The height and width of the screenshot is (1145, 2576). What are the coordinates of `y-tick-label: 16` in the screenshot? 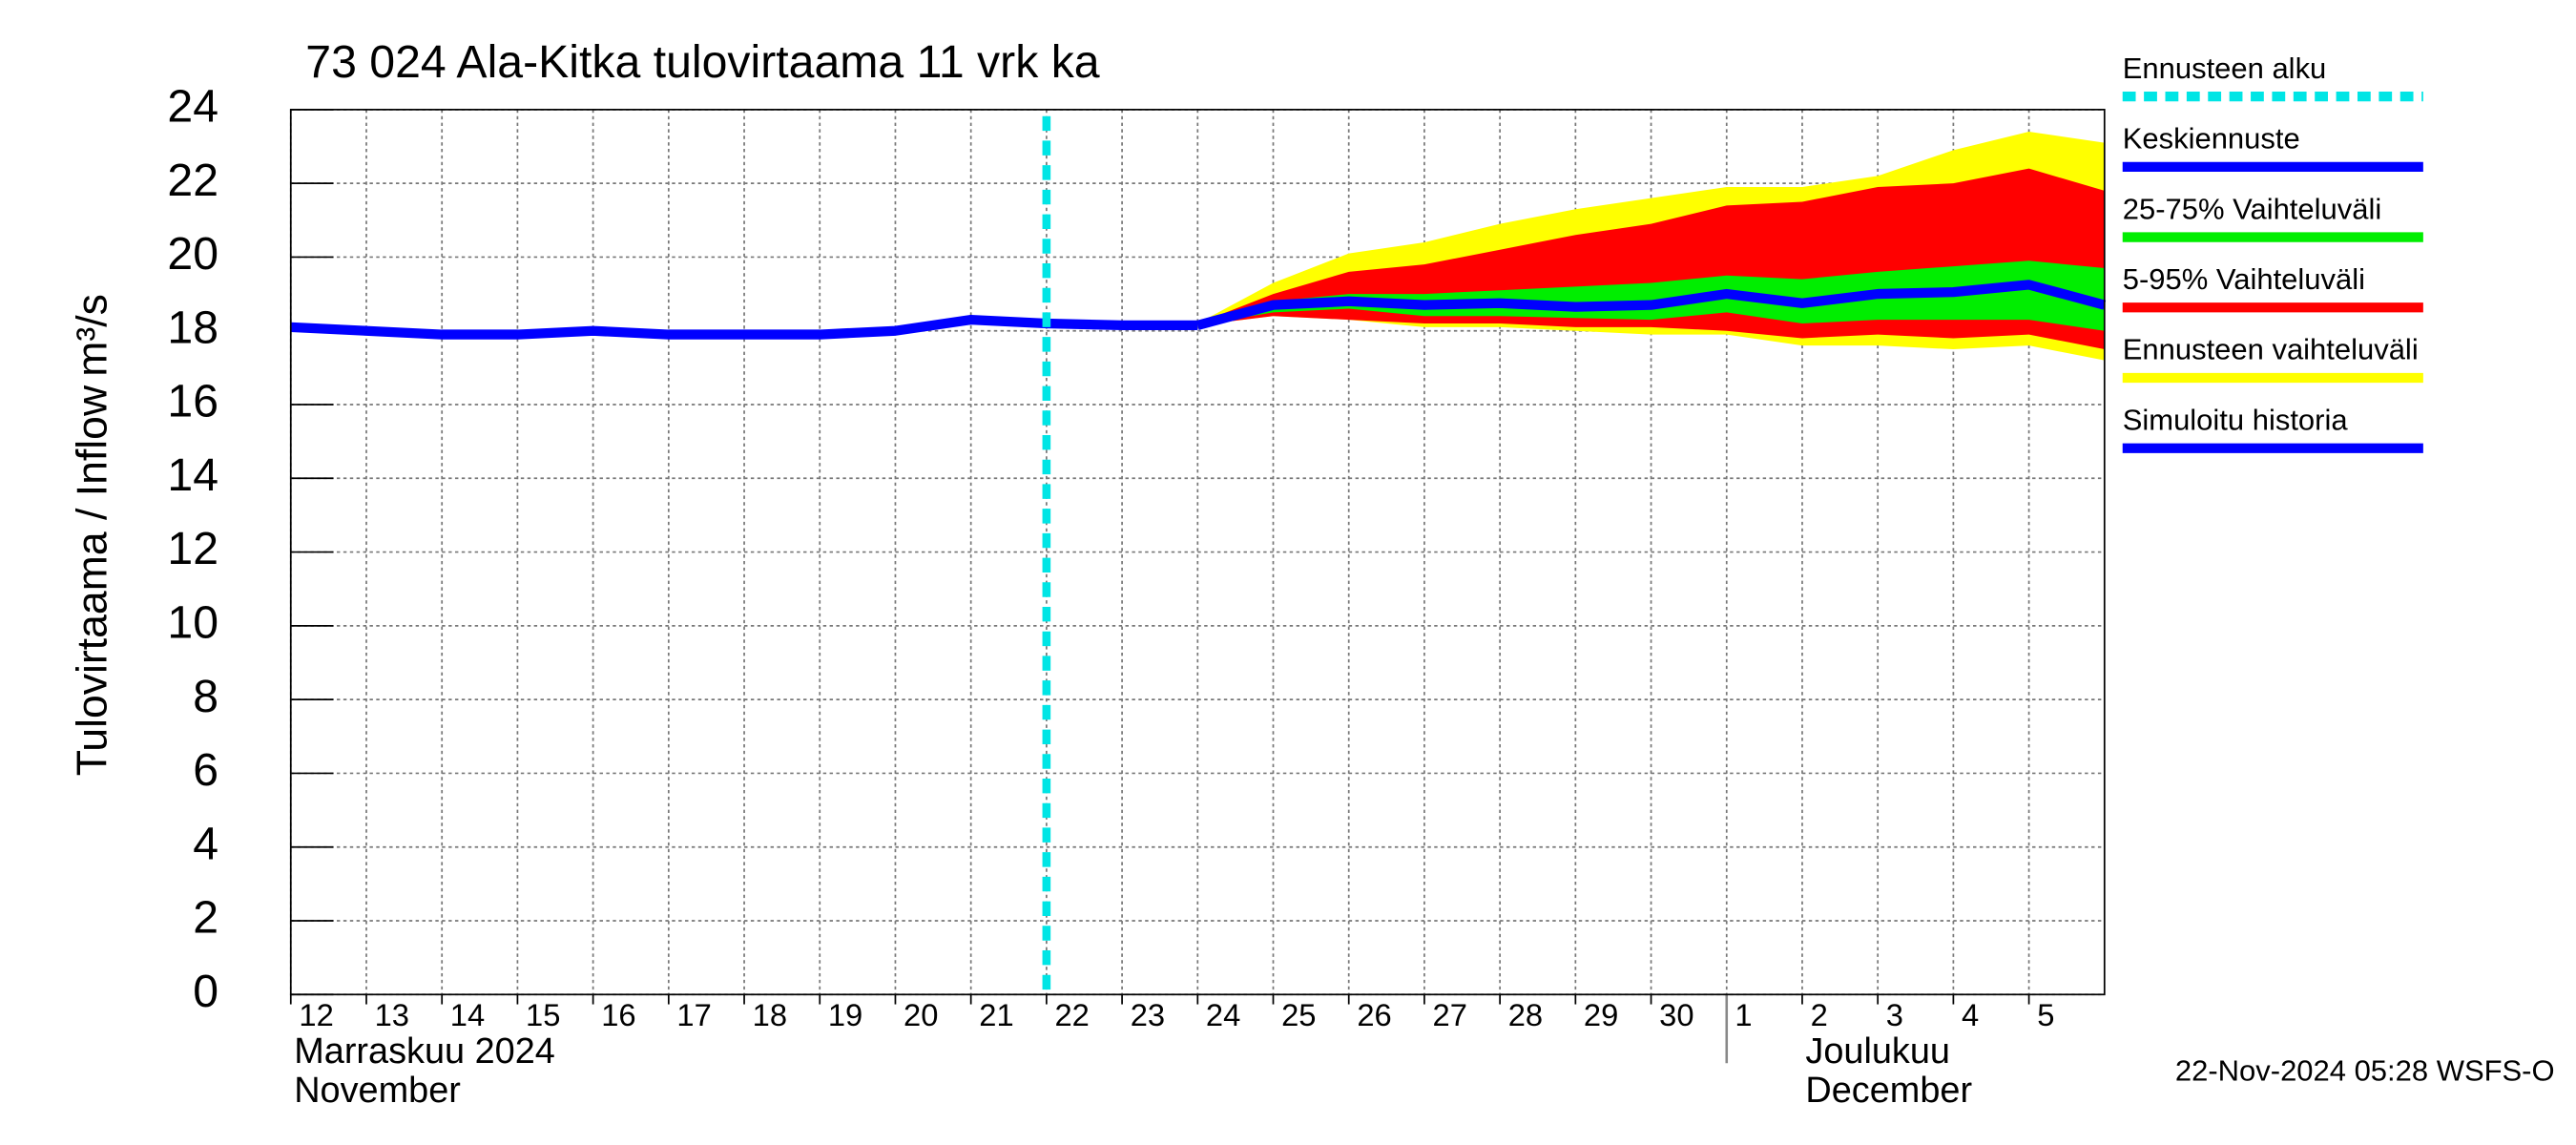 It's located at (192, 402).